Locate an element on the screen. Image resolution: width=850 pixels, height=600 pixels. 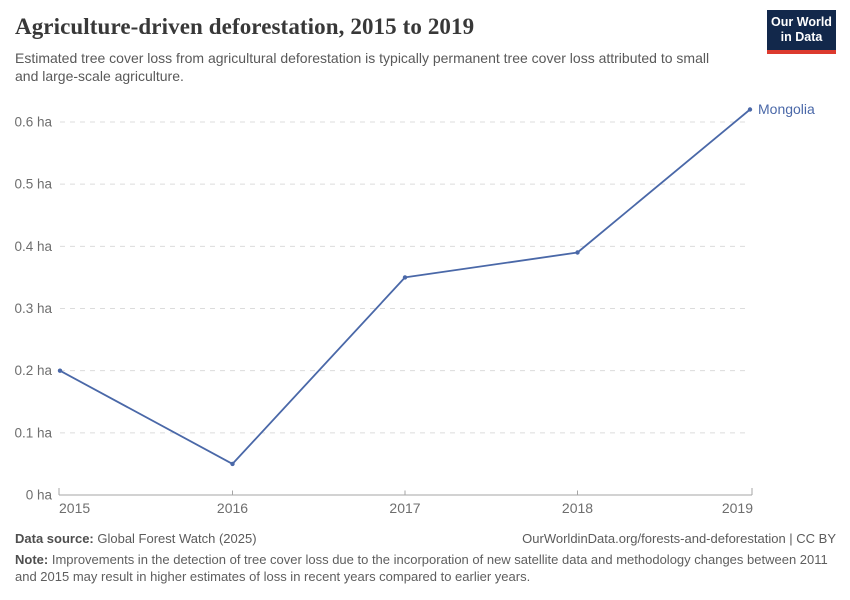
owid-logo: Our World in Data is located at coordinates (801, 32).